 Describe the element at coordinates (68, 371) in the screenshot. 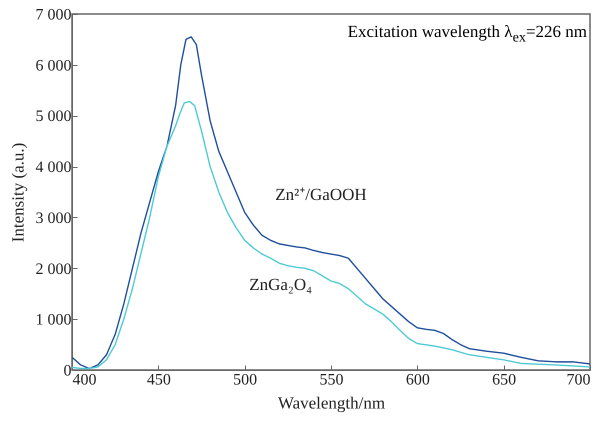

I see `y-tick-label: 0` at that location.